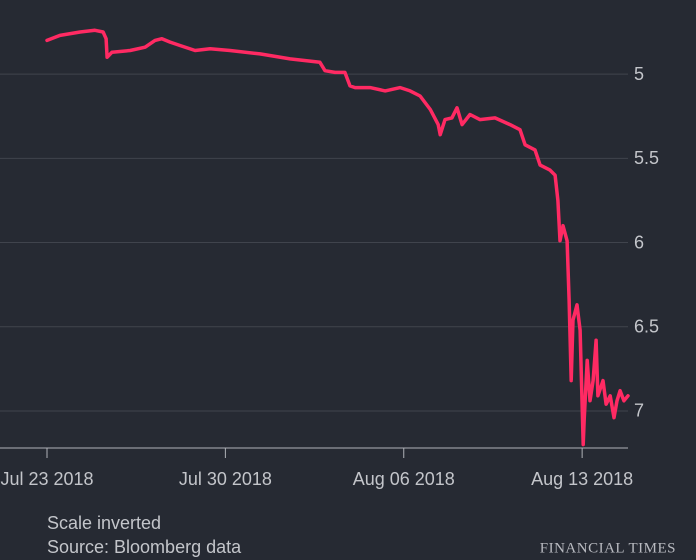  I want to click on y-tick-label: 7, so click(639, 411).